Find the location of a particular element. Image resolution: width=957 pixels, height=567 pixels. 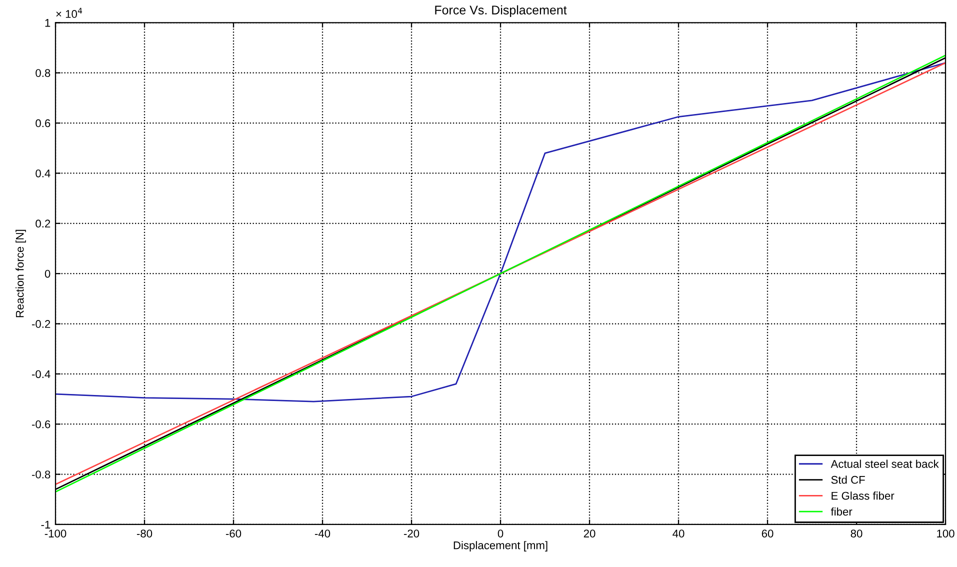

y-tick-label: 0.8 is located at coordinates (43, 73).